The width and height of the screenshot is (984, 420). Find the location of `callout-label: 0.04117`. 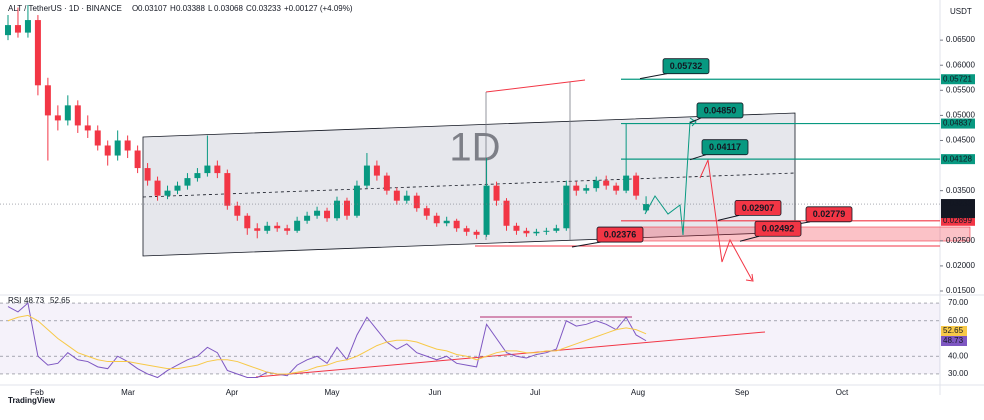

callout-label: 0.04117 is located at coordinates (725, 147).